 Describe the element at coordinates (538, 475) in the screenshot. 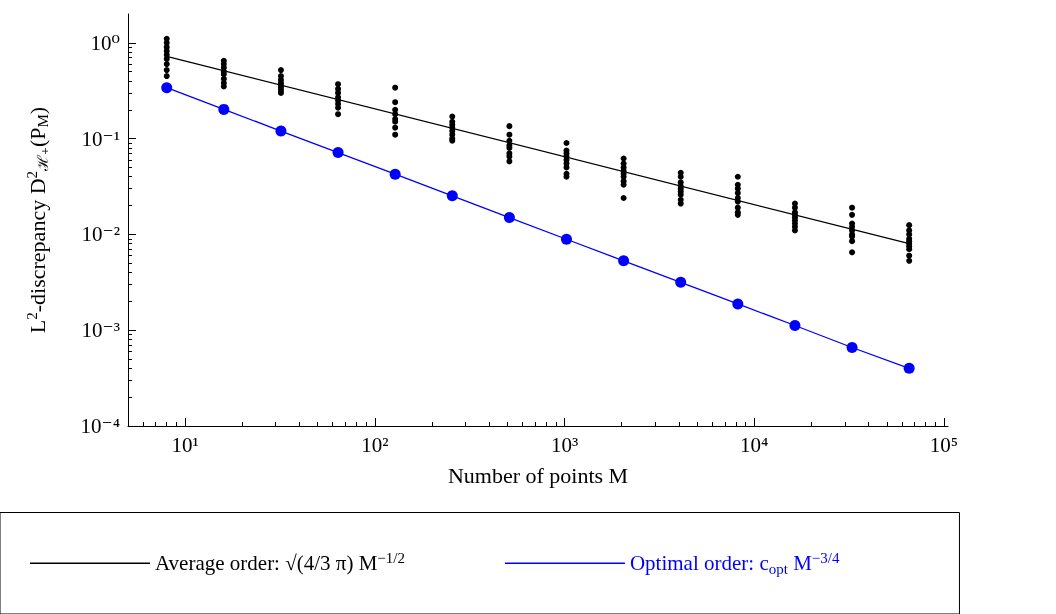

I see `x-axis-title: Number of points M` at that location.